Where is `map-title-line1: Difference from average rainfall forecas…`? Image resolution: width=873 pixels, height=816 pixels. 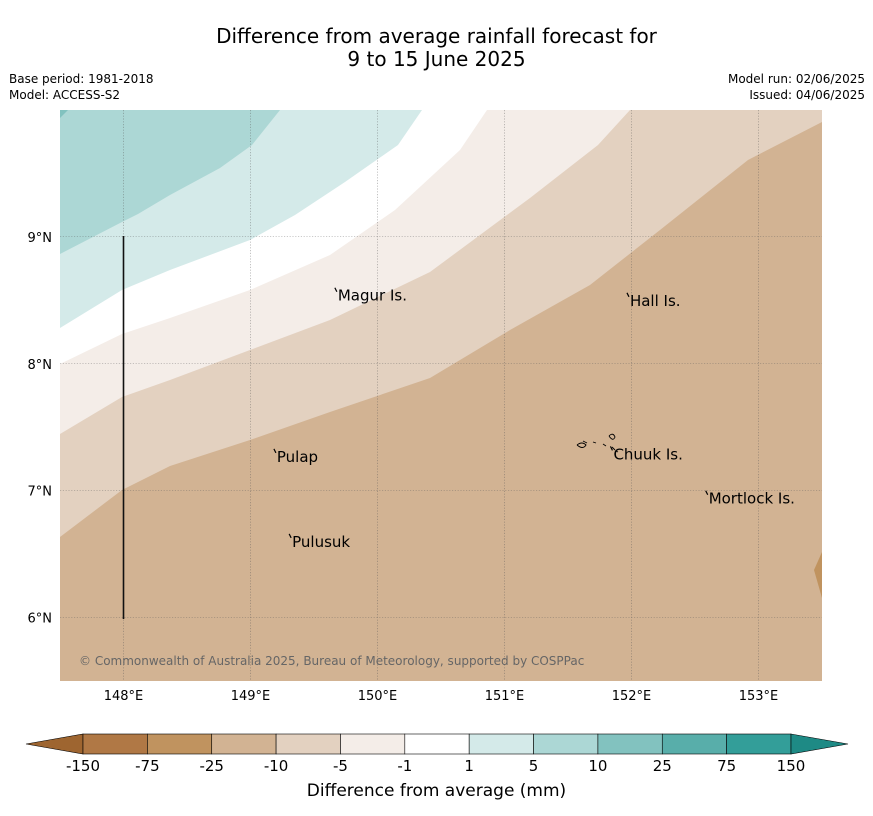 map-title-line1: Difference from average rainfall forecas… is located at coordinates (436, 36).